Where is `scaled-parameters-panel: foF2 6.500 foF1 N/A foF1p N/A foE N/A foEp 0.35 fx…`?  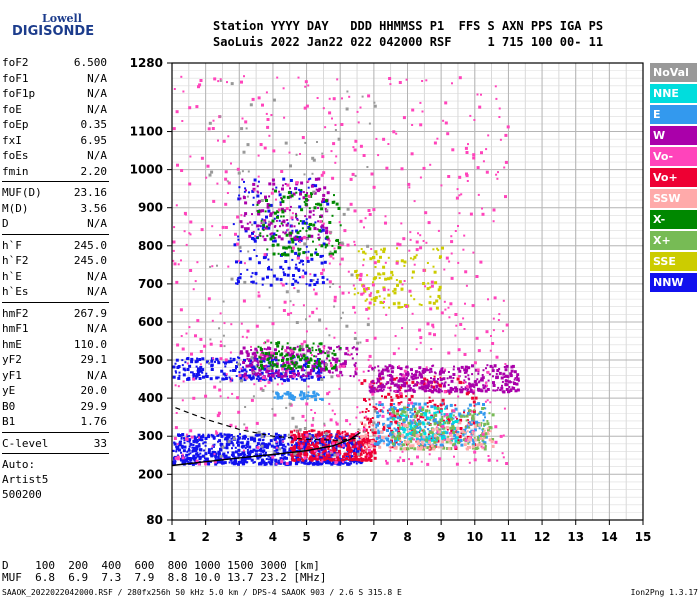 scaled-parameters-panel: foF2 6.500 foF1 N/A foF1p N/A foE N/A foEp 0.35 fx… is located at coordinates (55, 278).